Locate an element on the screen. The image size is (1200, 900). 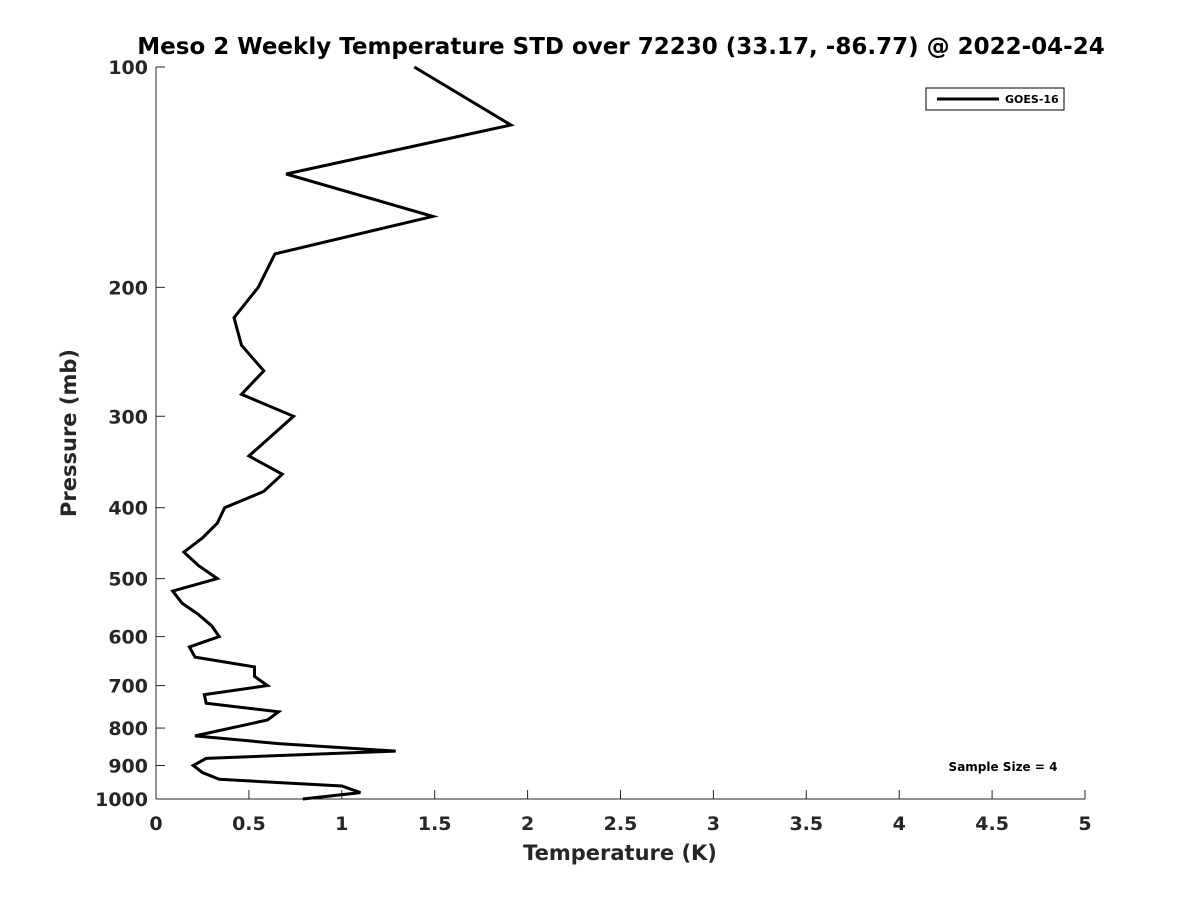
y-tick-label: 600 is located at coordinates (128, 638).